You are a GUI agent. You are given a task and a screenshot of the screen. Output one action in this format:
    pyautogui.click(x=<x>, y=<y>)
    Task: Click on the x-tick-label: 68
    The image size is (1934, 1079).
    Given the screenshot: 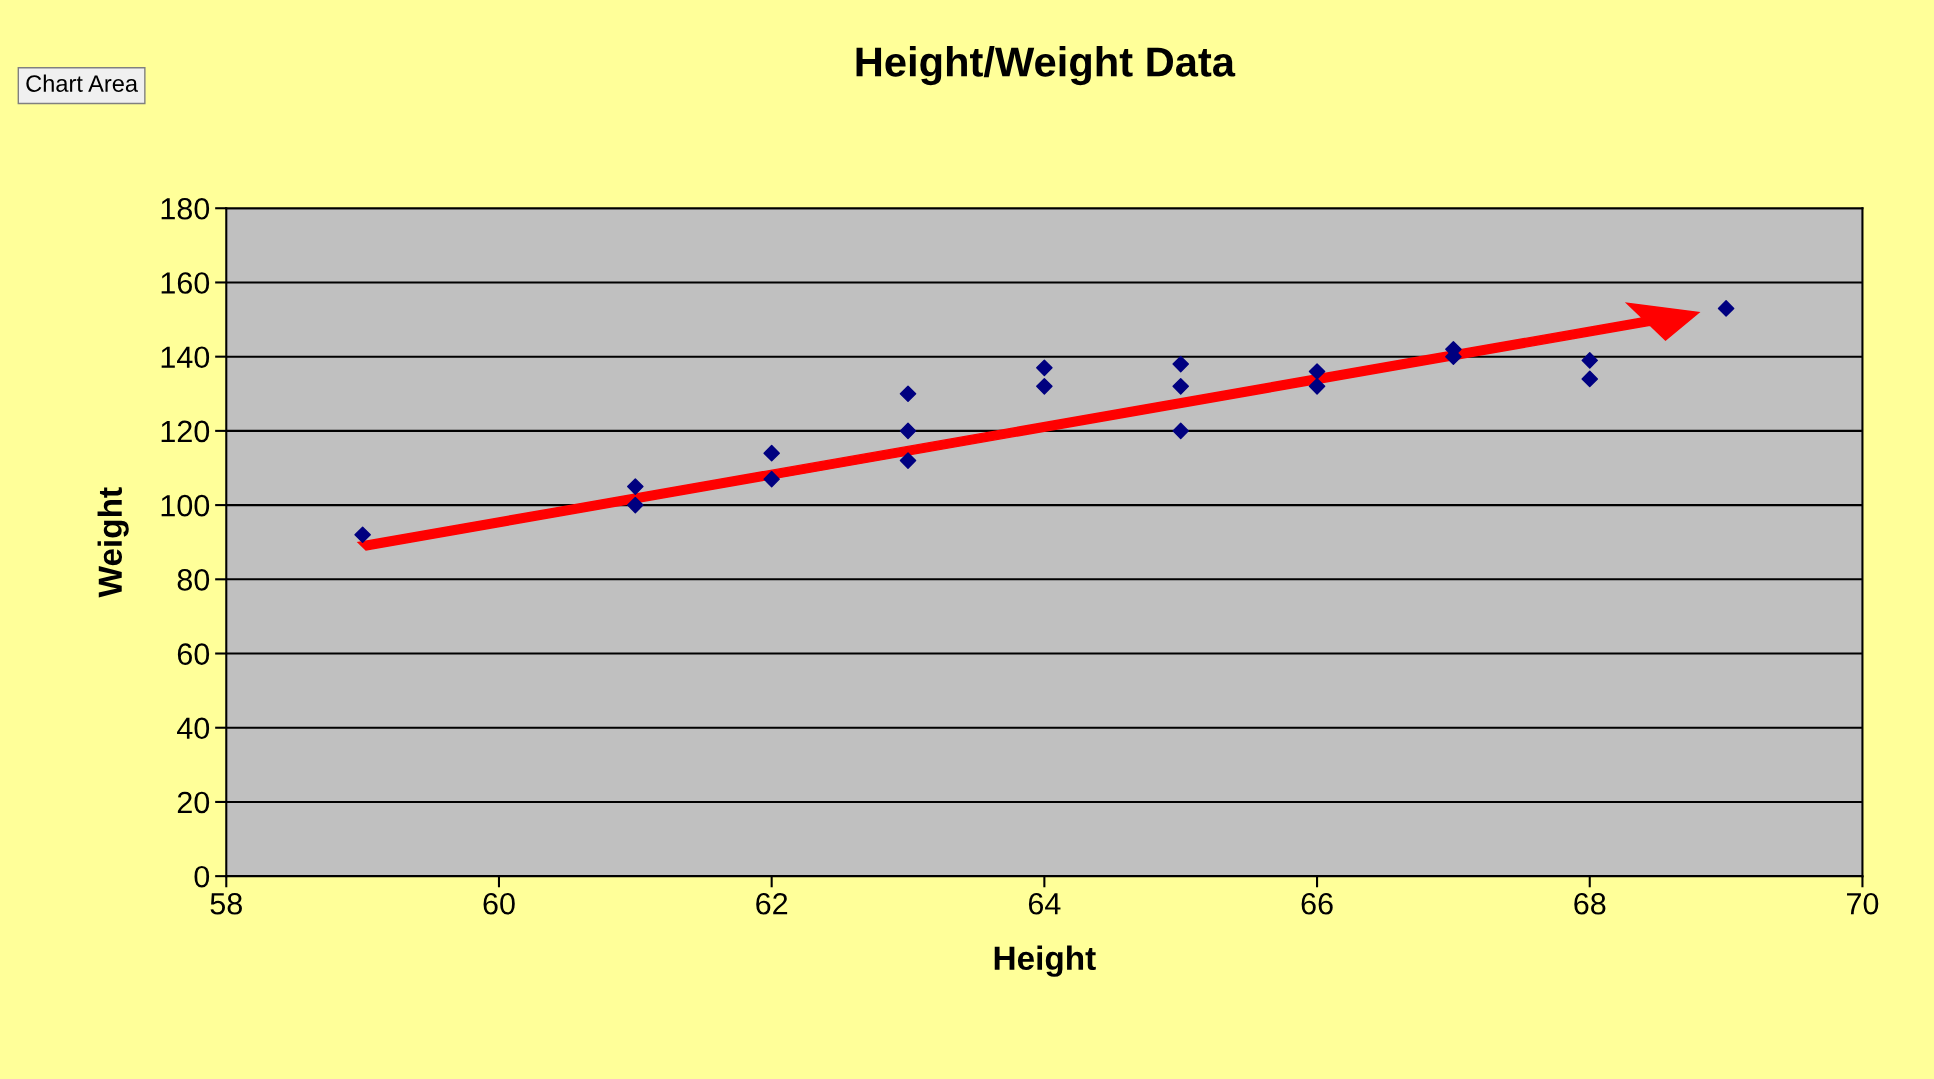 What is the action you would take?
    pyautogui.click(x=1590, y=903)
    